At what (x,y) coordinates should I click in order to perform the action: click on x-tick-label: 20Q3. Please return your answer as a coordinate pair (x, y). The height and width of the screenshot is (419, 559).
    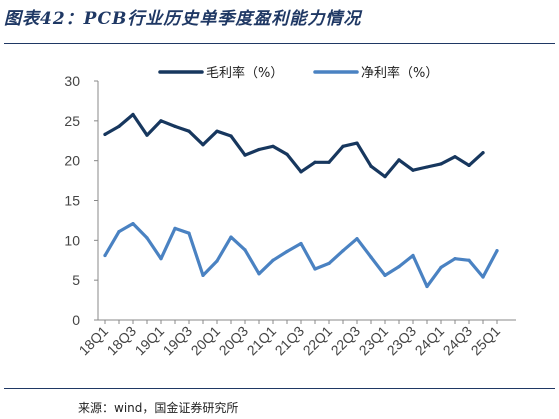
    Looking at the image, I should click on (234, 341).